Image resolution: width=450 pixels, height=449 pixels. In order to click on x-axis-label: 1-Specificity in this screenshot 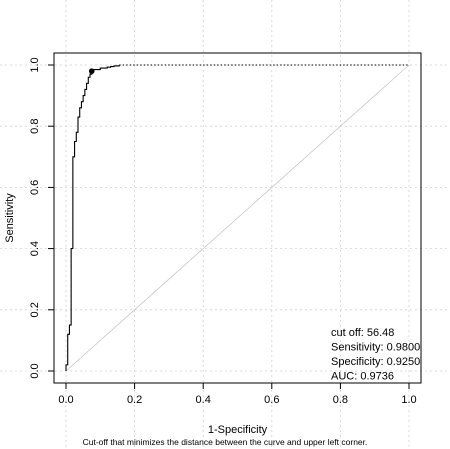, I will do `click(238, 430)`.